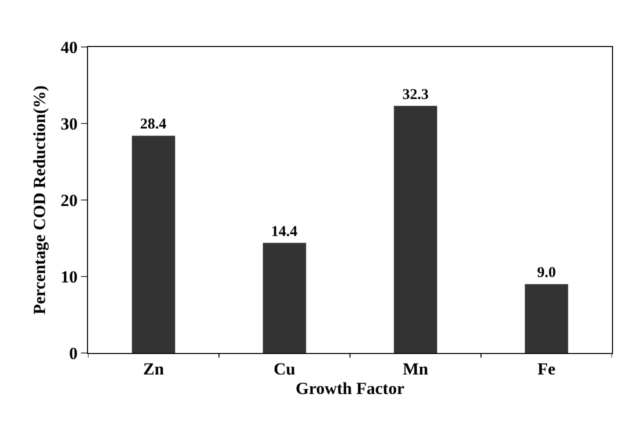 The width and height of the screenshot is (620, 446). Describe the element at coordinates (69, 124) in the screenshot. I see `y-tick-label: 30` at that location.